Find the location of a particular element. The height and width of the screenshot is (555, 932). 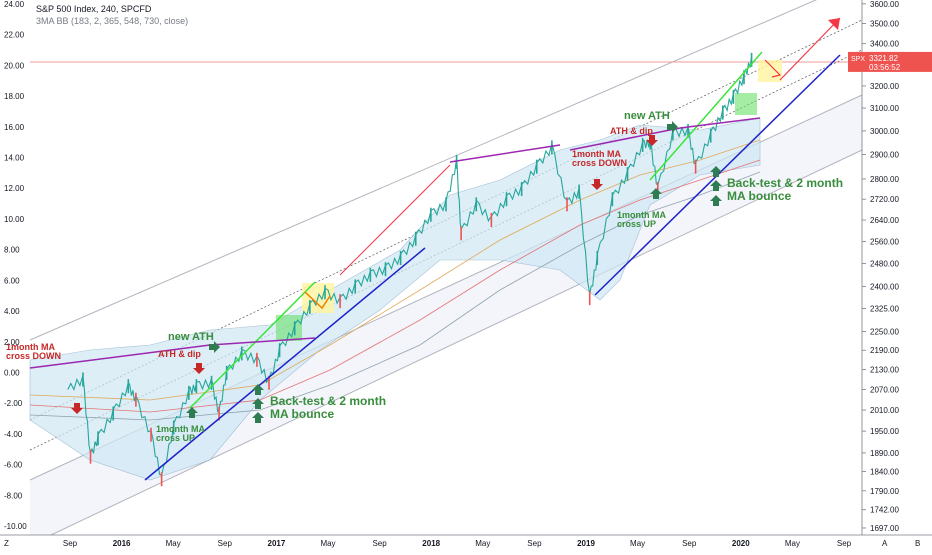

arrow-down-right-ath is located at coordinates (652, 140).